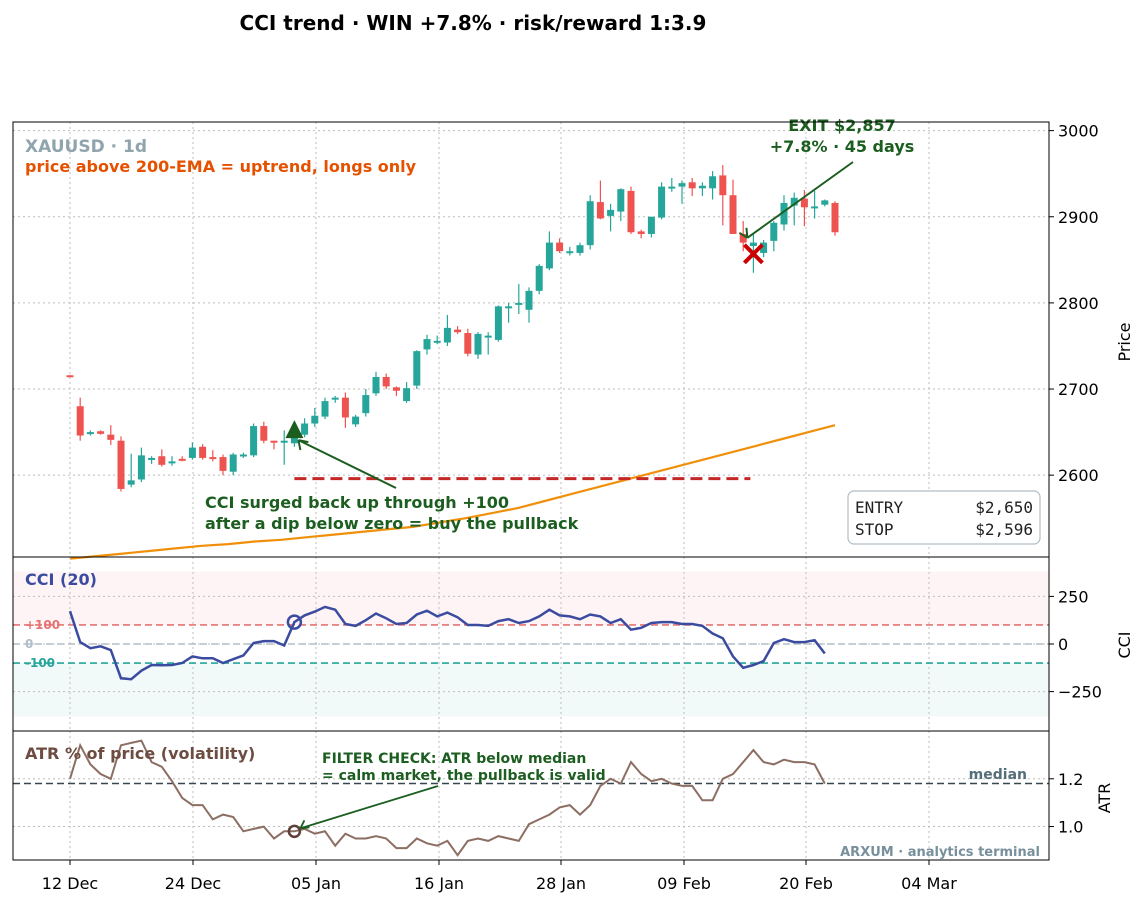 Image resolution: width=1147 pixels, height=903 pixels. What do you see at coordinates (294, 429) in the screenshot?
I see `entry-marker-triangle` at bounding box center [294, 429].